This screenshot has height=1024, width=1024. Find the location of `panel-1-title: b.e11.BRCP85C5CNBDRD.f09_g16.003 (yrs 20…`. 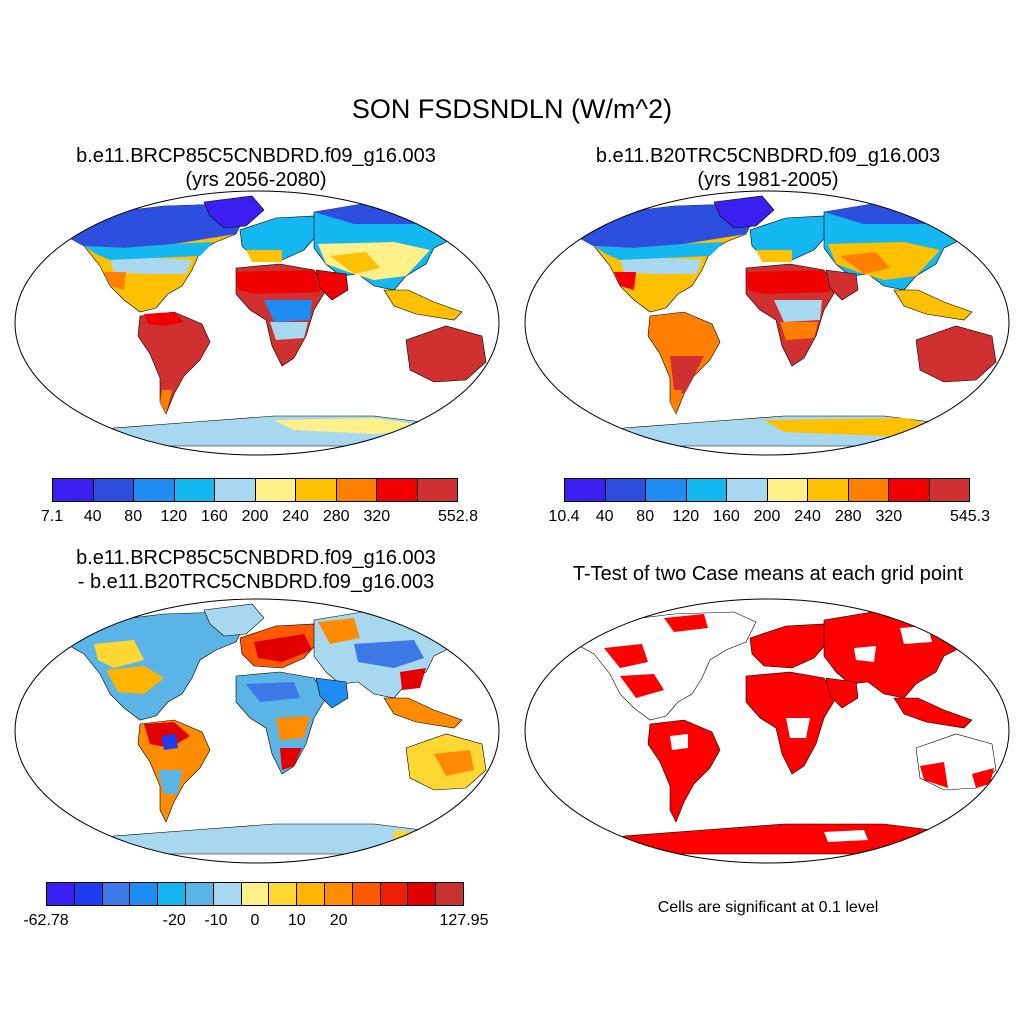

panel-1-title: b.e11.BRCP85C5CNBDRD.f09_g16.003 (yrs 20… is located at coordinates (256, 168).